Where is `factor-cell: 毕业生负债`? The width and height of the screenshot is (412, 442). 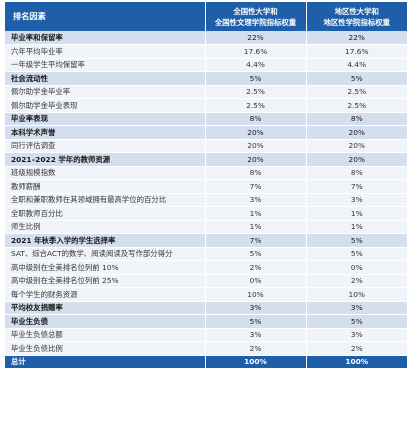 factor-cell: 毕业生负债 is located at coordinates (105, 321).